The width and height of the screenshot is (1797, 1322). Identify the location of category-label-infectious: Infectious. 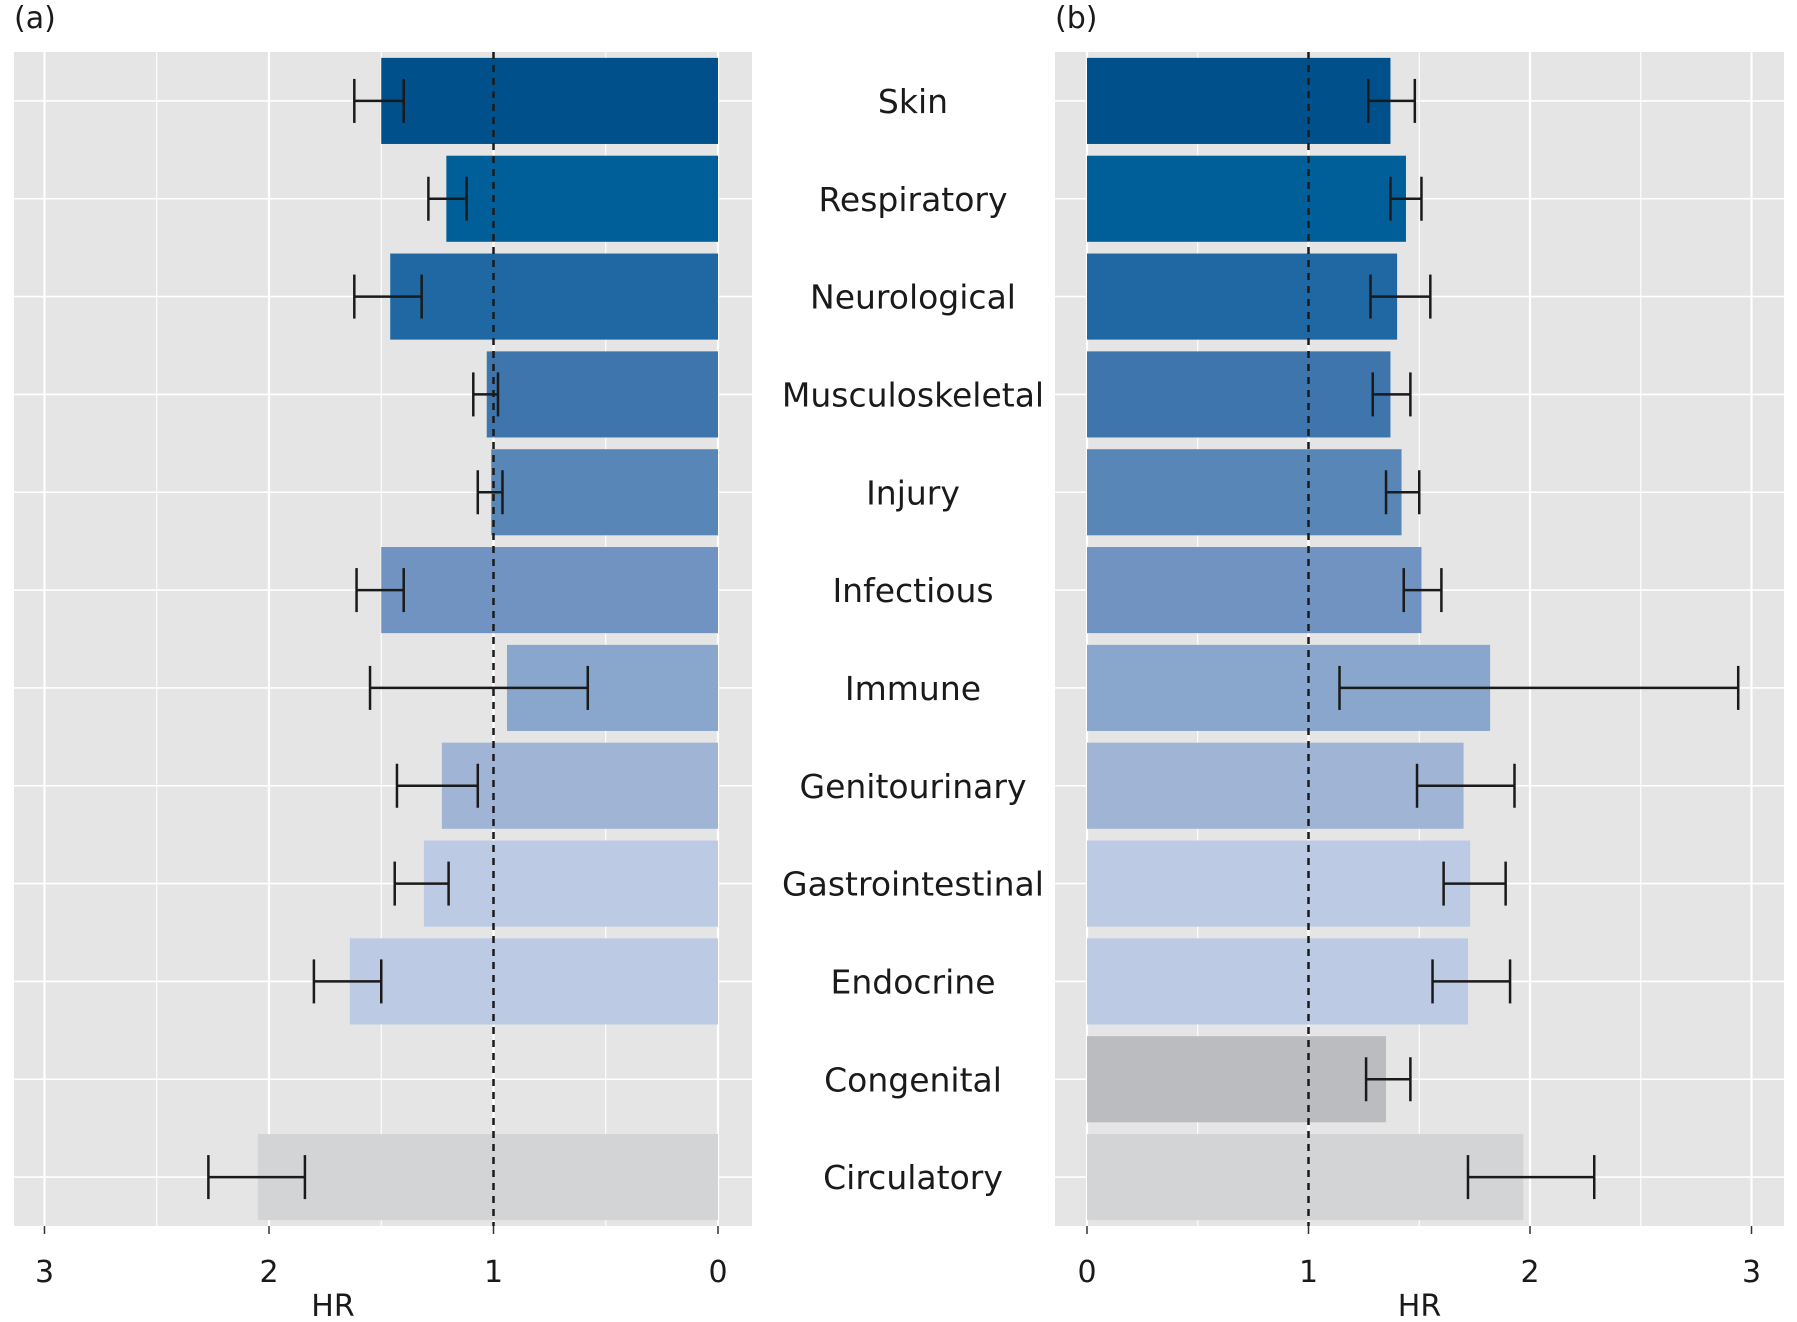
(912, 590).